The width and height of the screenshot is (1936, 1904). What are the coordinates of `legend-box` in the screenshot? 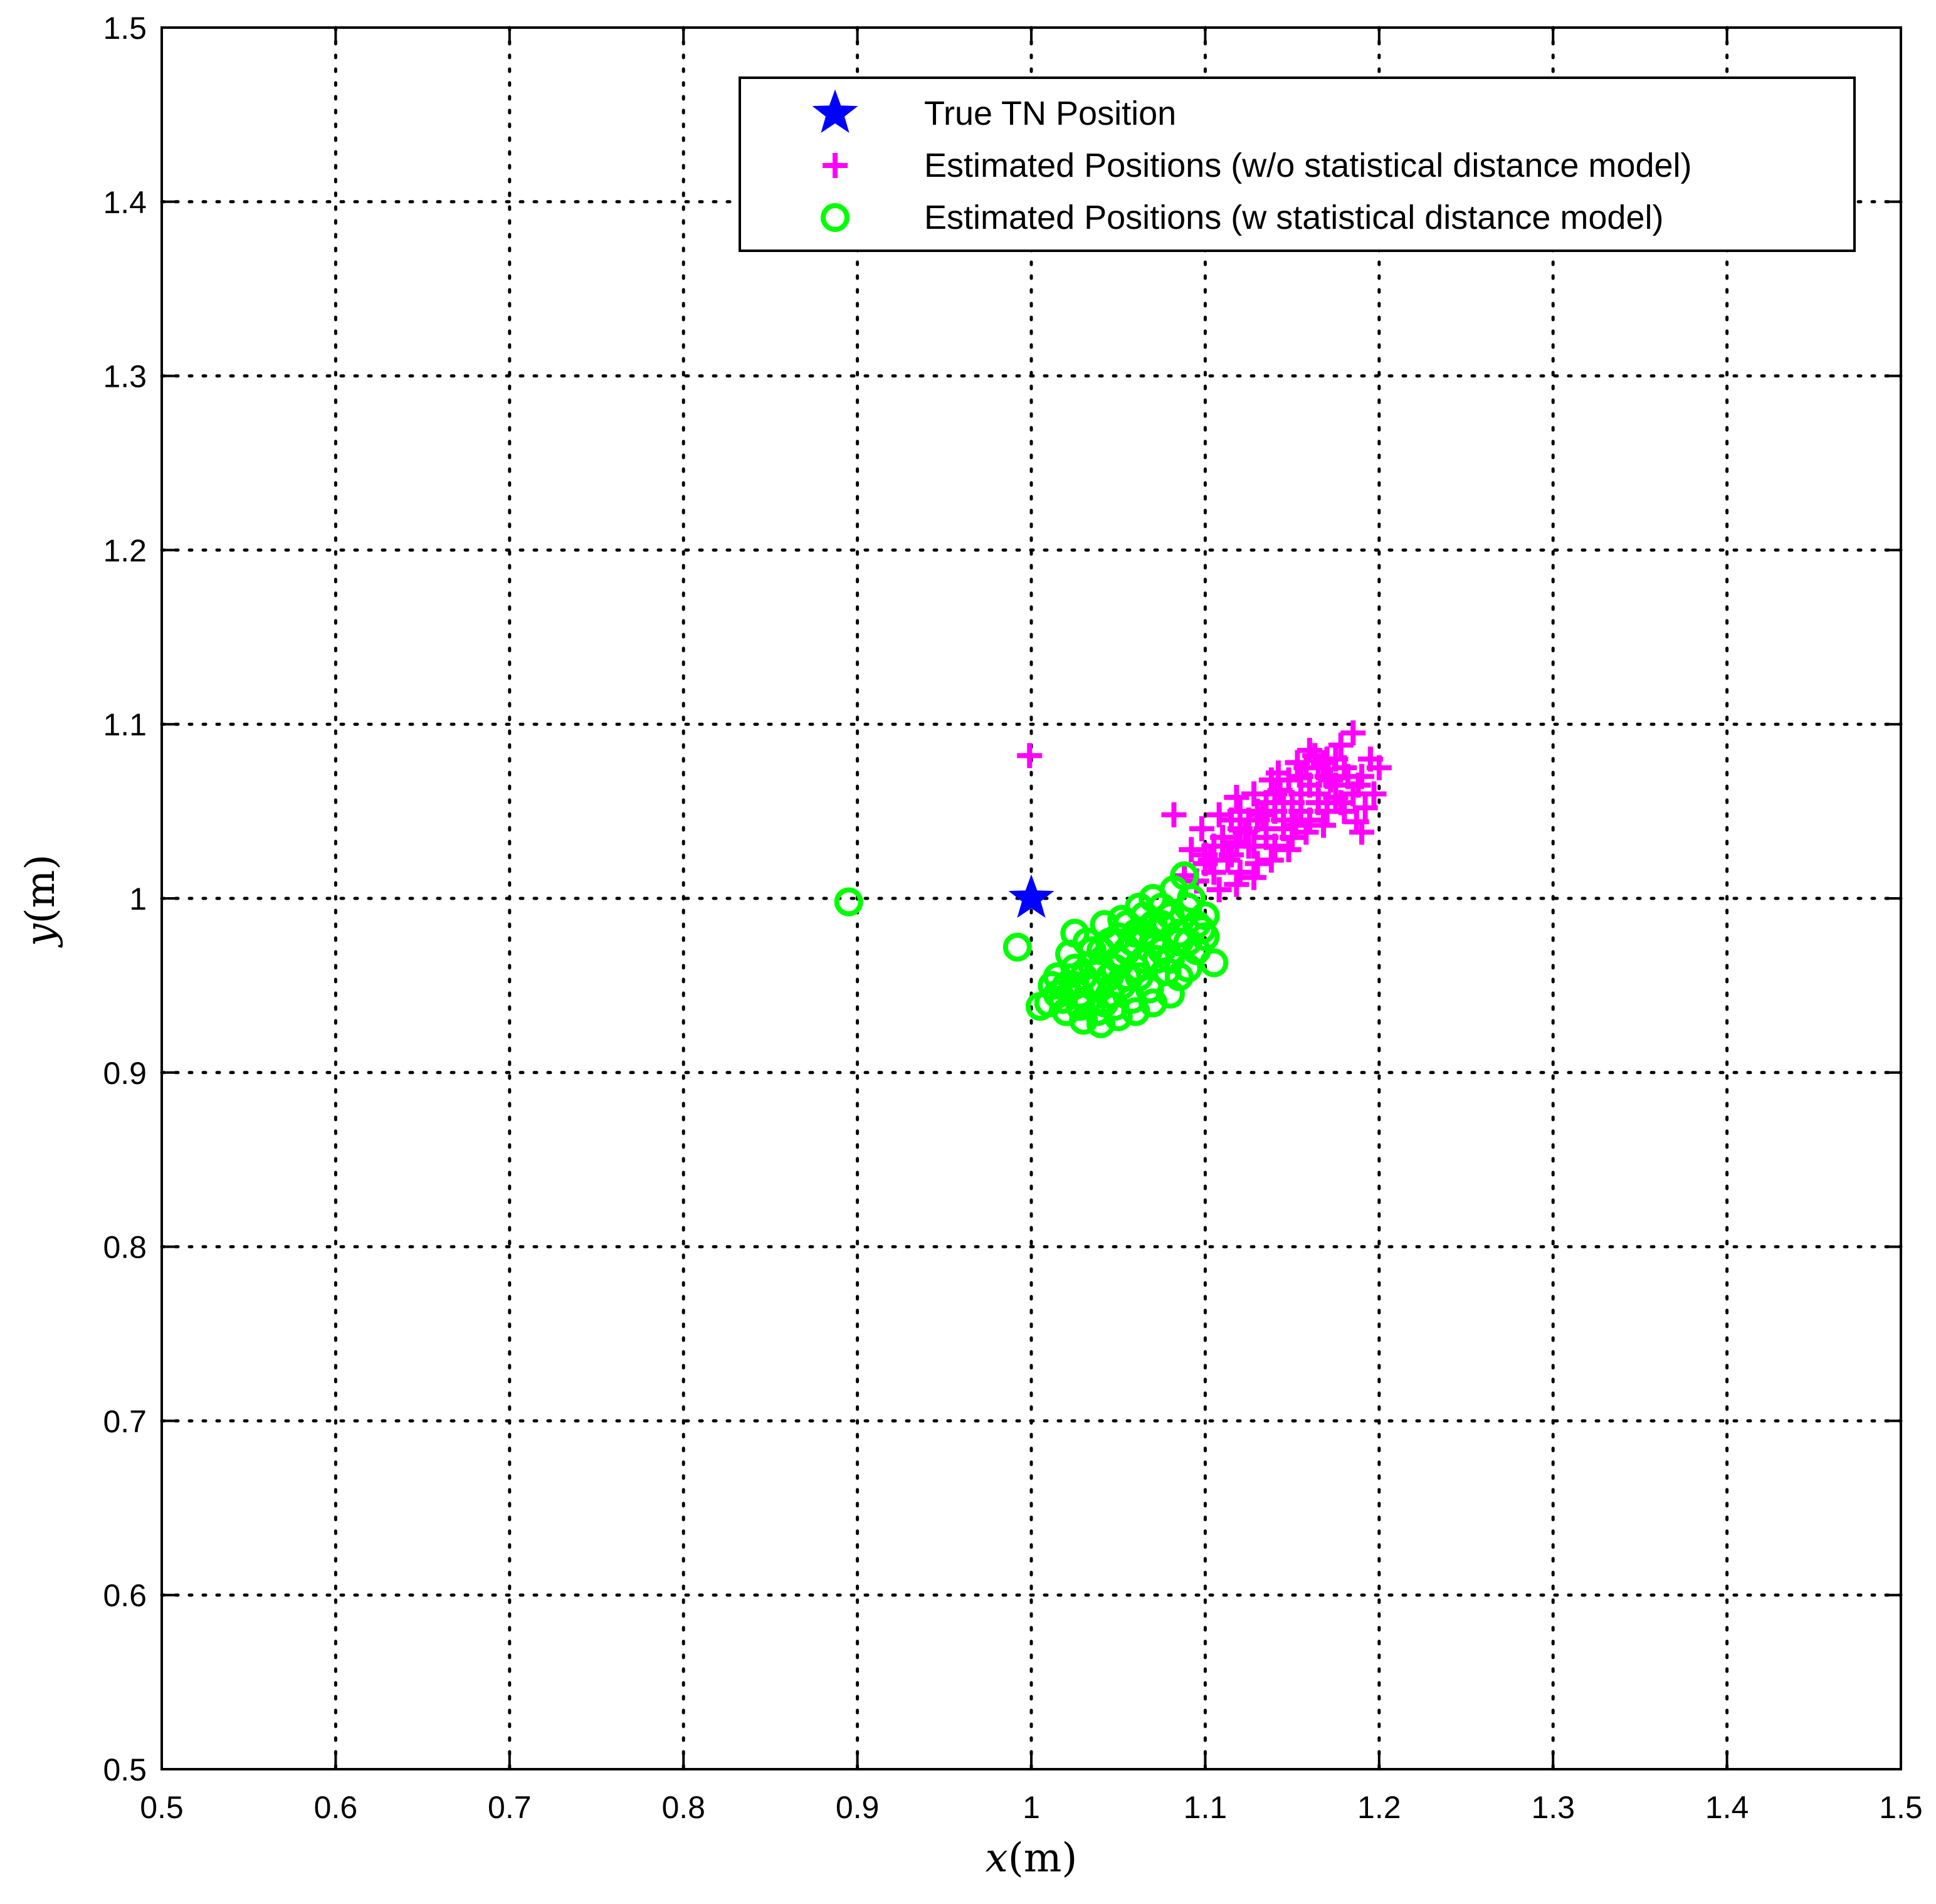 It's located at (1297, 164).